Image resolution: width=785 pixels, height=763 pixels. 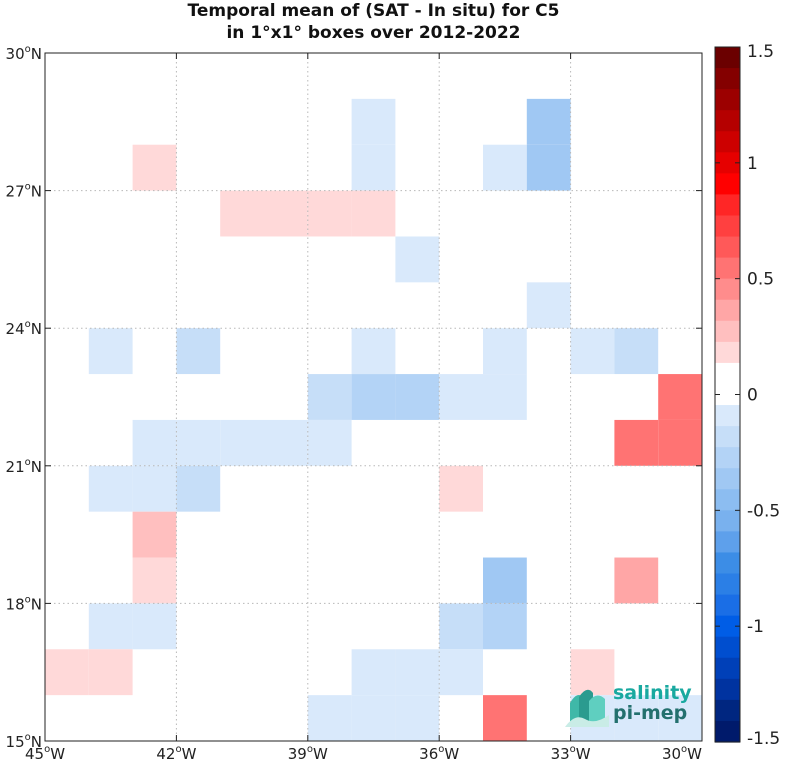 What do you see at coordinates (682, 753) in the screenshot?
I see `x-tick-label: 30oW` at bounding box center [682, 753].